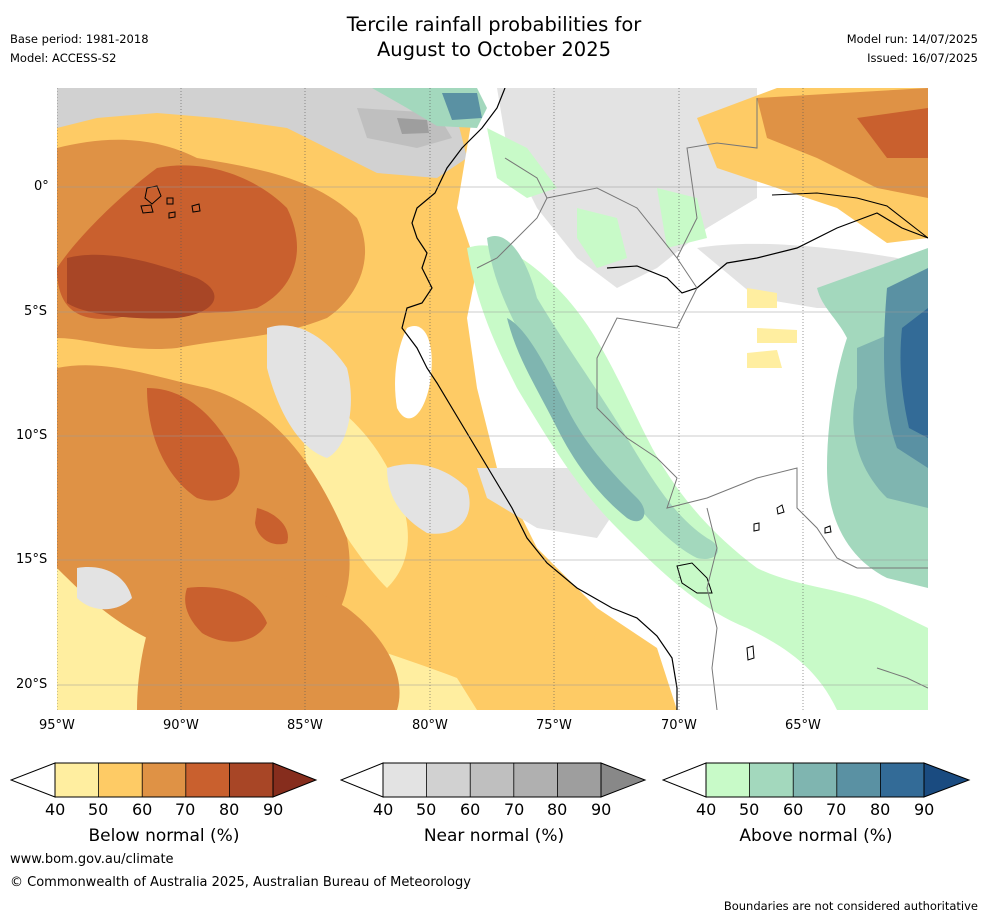 Image resolution: width=988 pixels, height=919 pixels. What do you see at coordinates (383, 809) in the screenshot?
I see `cb1-tick-40: 40` at bounding box center [383, 809].